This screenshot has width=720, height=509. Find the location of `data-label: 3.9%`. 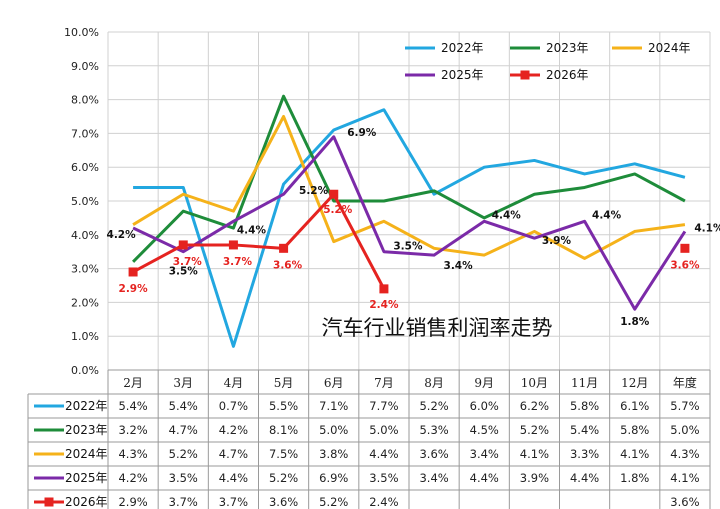

data-label: 3.9% is located at coordinates (557, 241).